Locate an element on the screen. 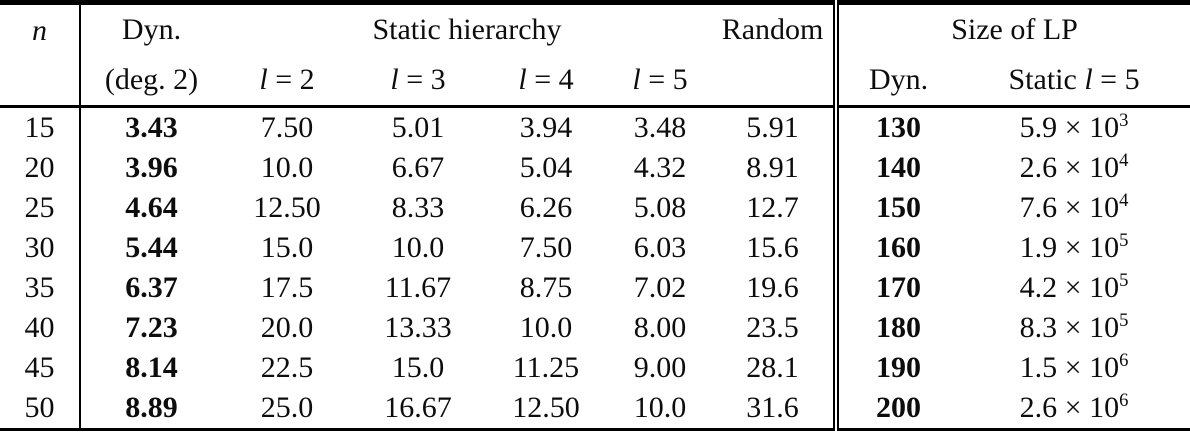  cell-l5: 5.08 is located at coordinates (660, 207).